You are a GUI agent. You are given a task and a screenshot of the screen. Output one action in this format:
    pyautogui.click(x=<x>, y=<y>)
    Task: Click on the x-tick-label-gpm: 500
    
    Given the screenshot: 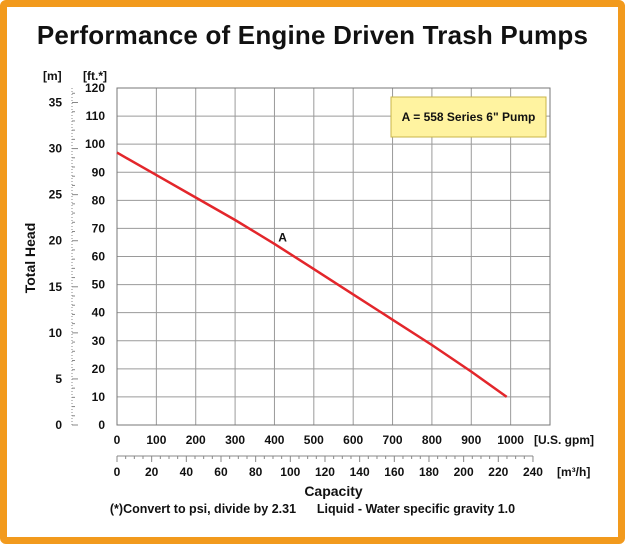 What is the action you would take?
    pyautogui.click(x=314, y=440)
    